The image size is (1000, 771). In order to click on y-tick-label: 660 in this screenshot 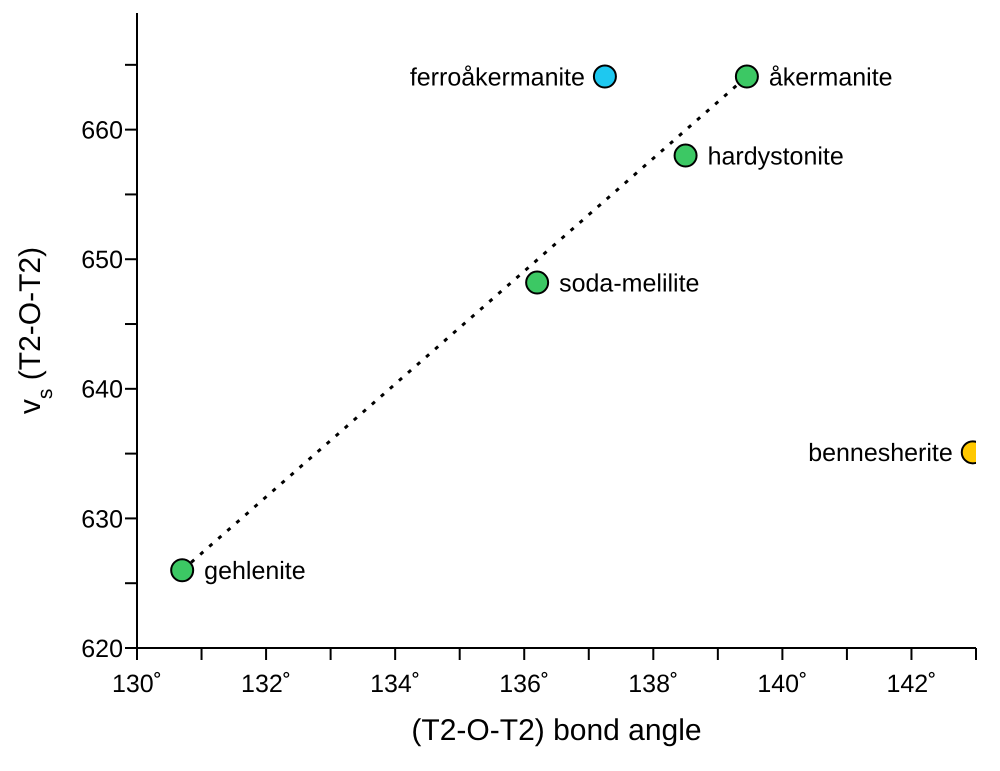, I will do `click(102, 130)`.